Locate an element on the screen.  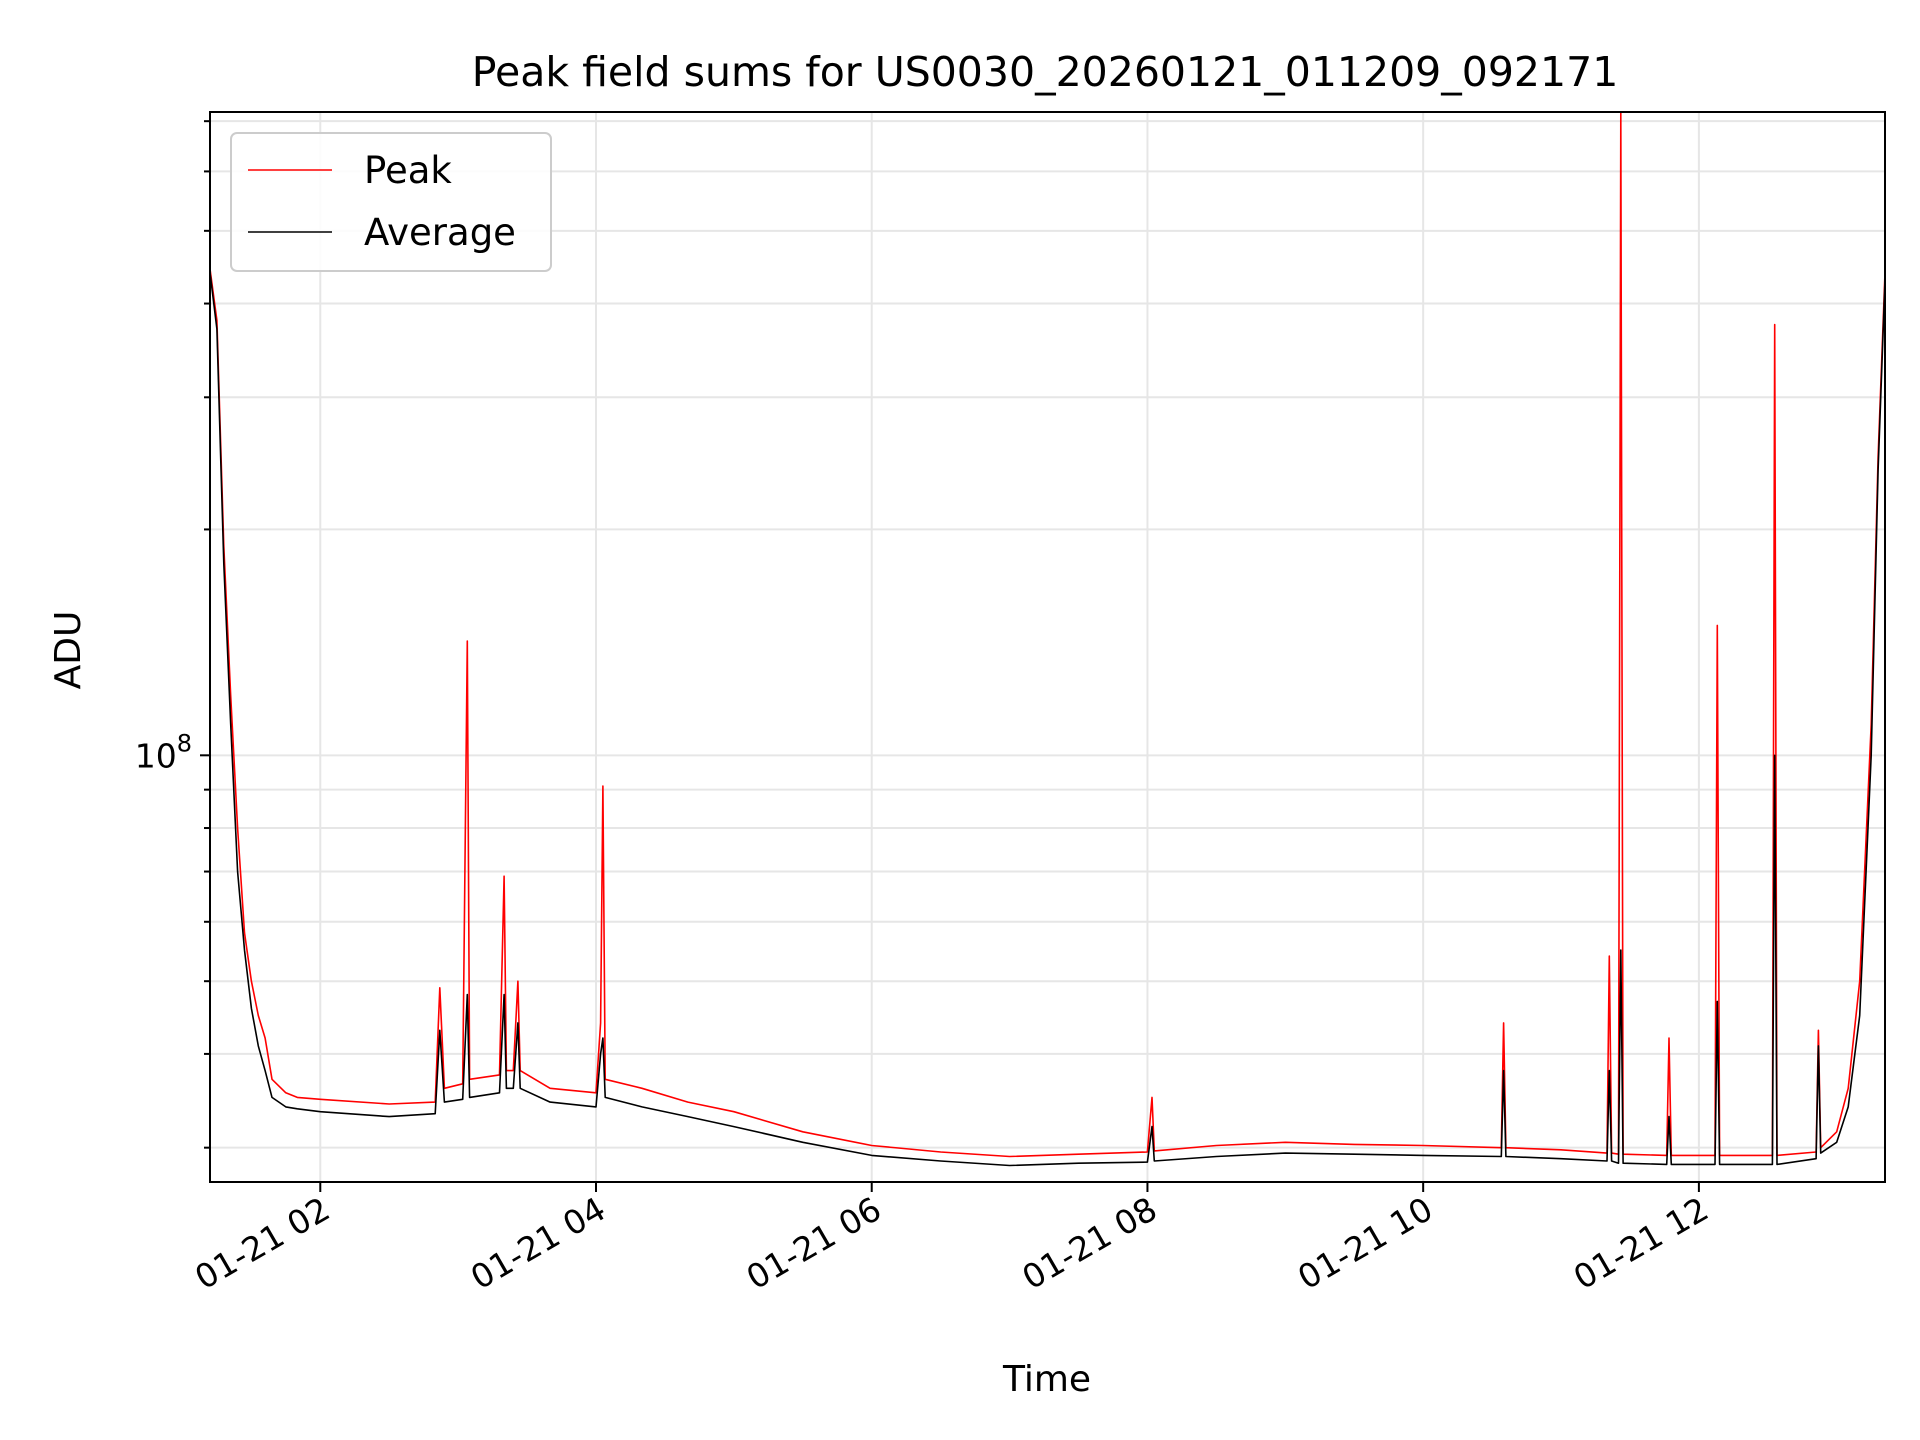
y-axis: 108 is located at coordinates (172, 634).